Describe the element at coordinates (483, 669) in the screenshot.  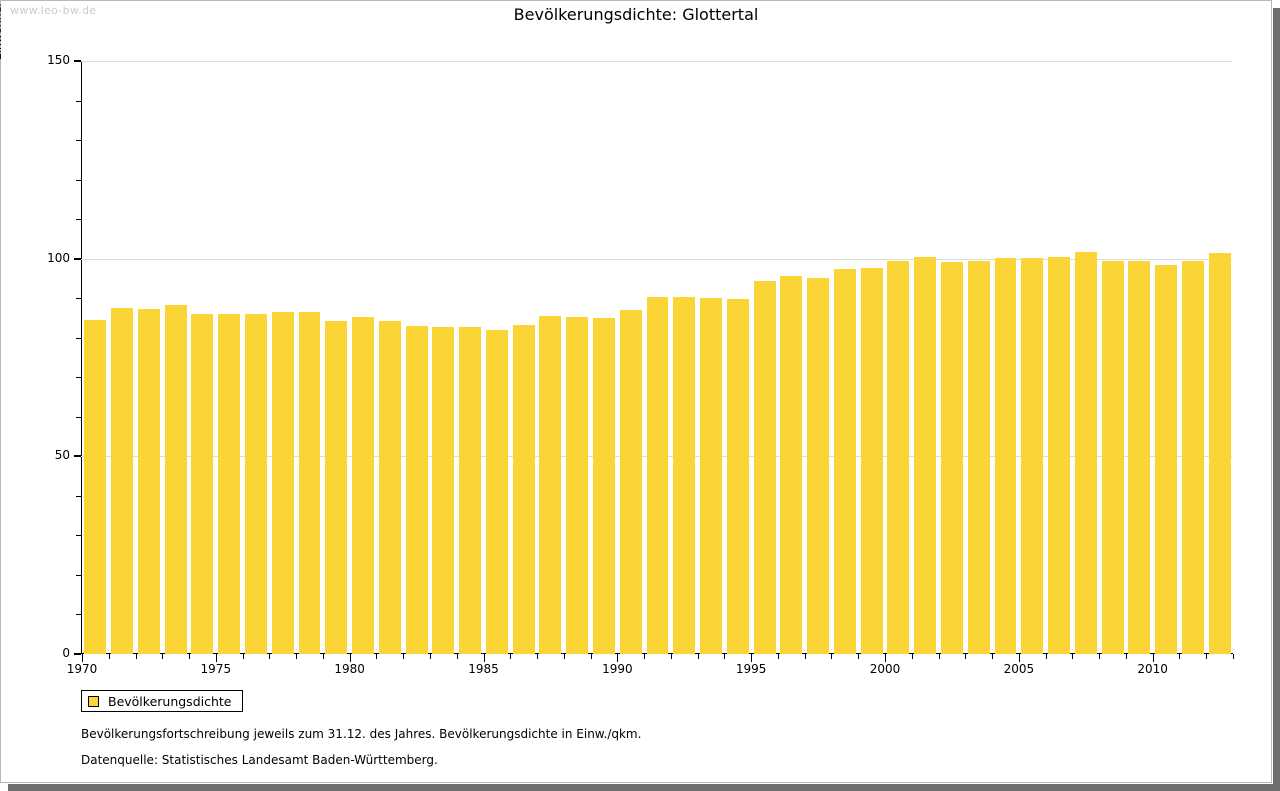
I see `x-tick-label: 1985` at that location.